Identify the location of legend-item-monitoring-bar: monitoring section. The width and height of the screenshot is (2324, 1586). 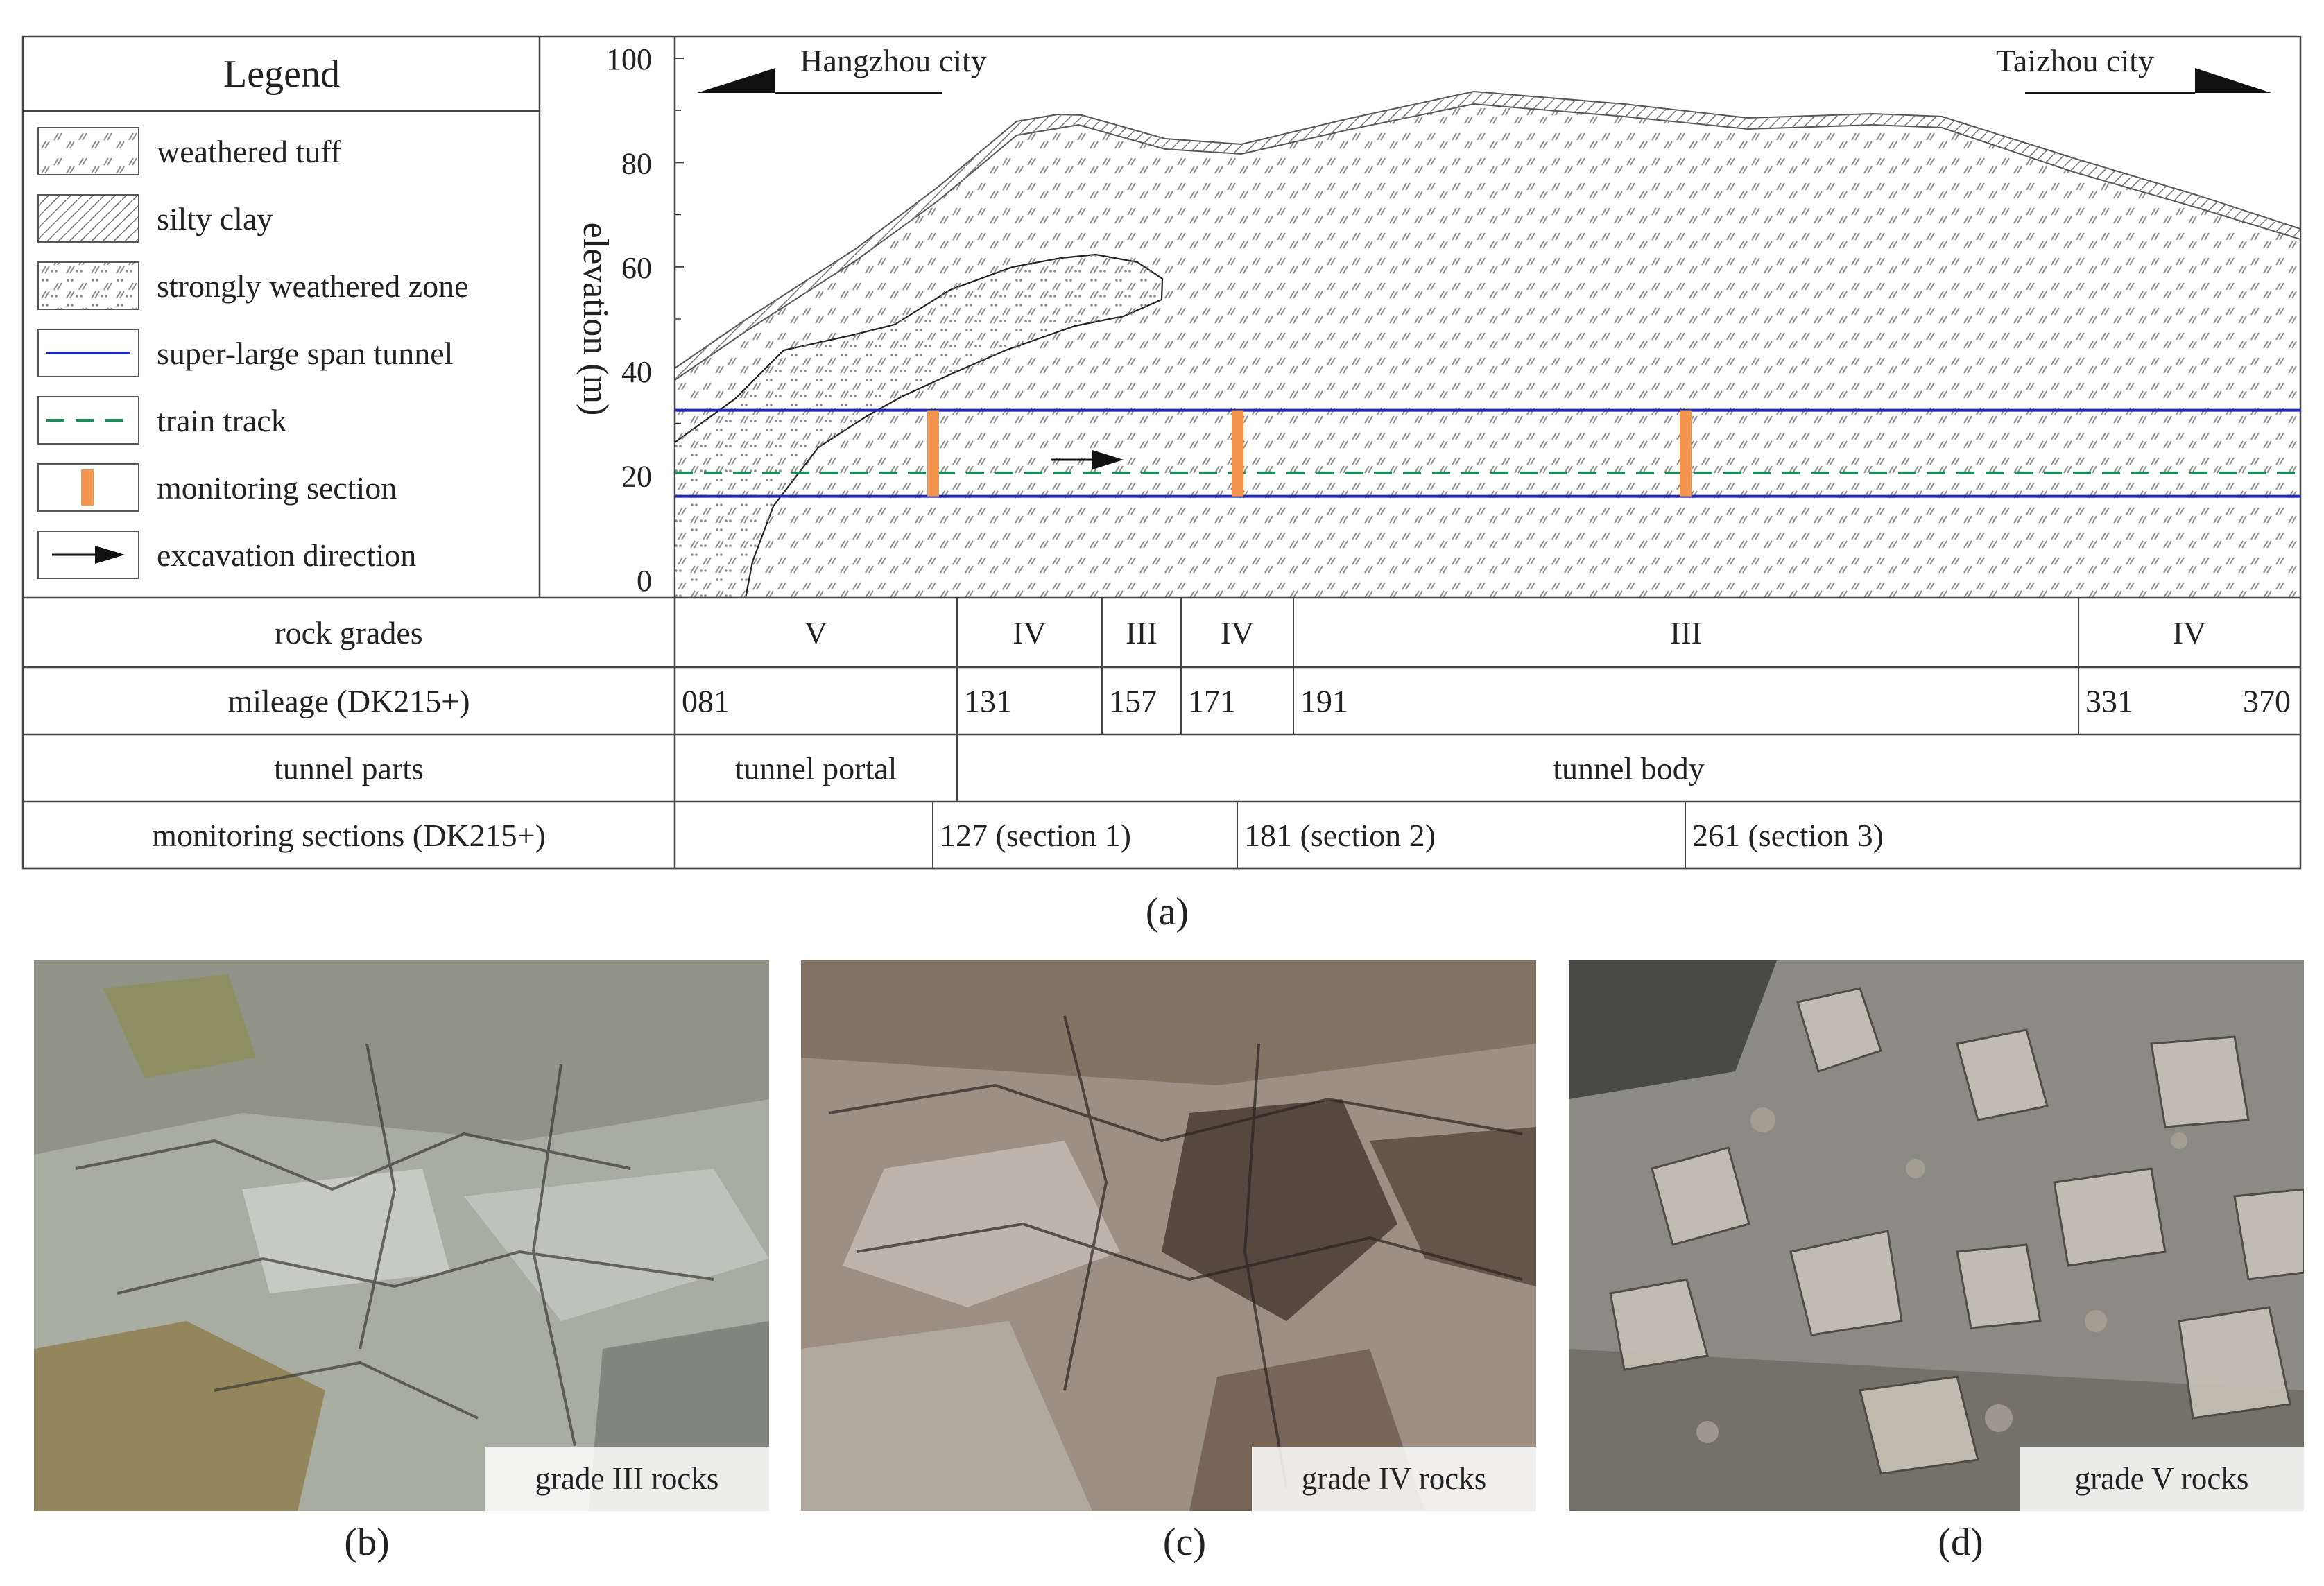
(217, 487).